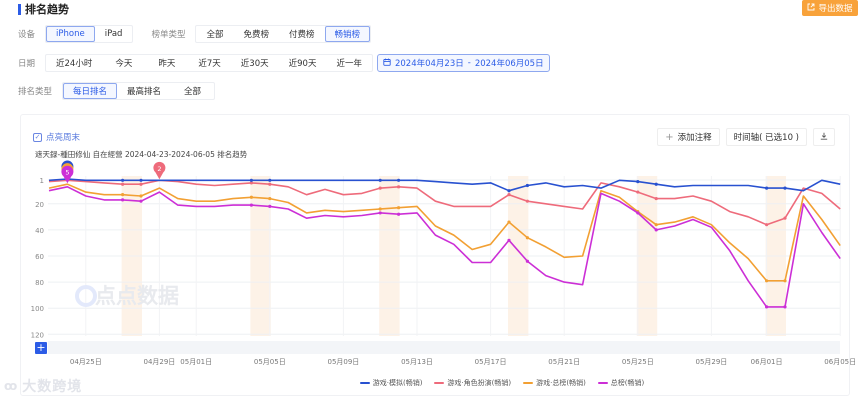  I want to click on device-selector: iPhone iPad, so click(89, 34).